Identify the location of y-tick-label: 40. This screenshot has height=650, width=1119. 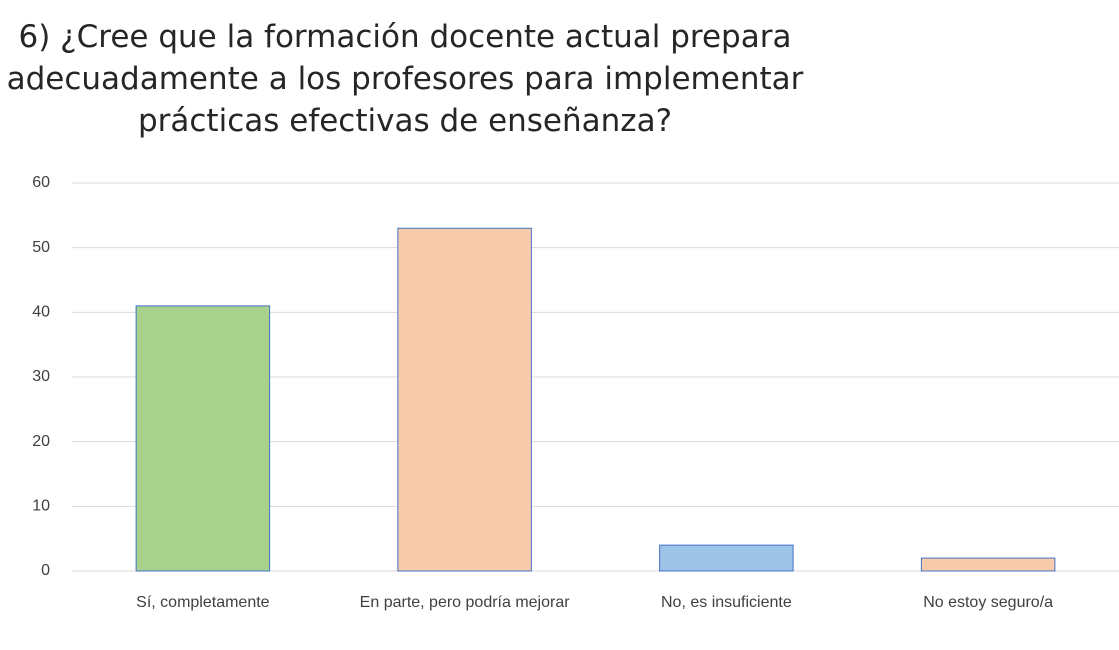
(41, 312).